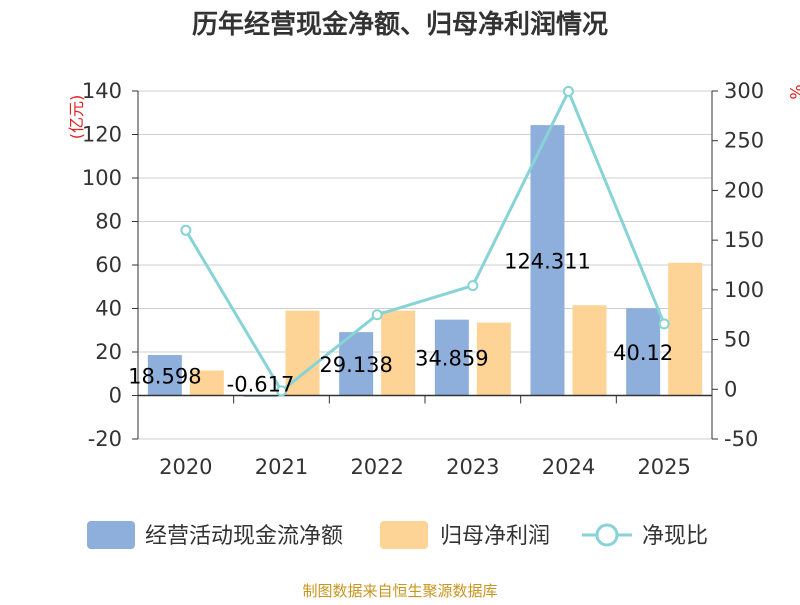  I want to click on y-right-tick-label: 0, so click(730, 389).